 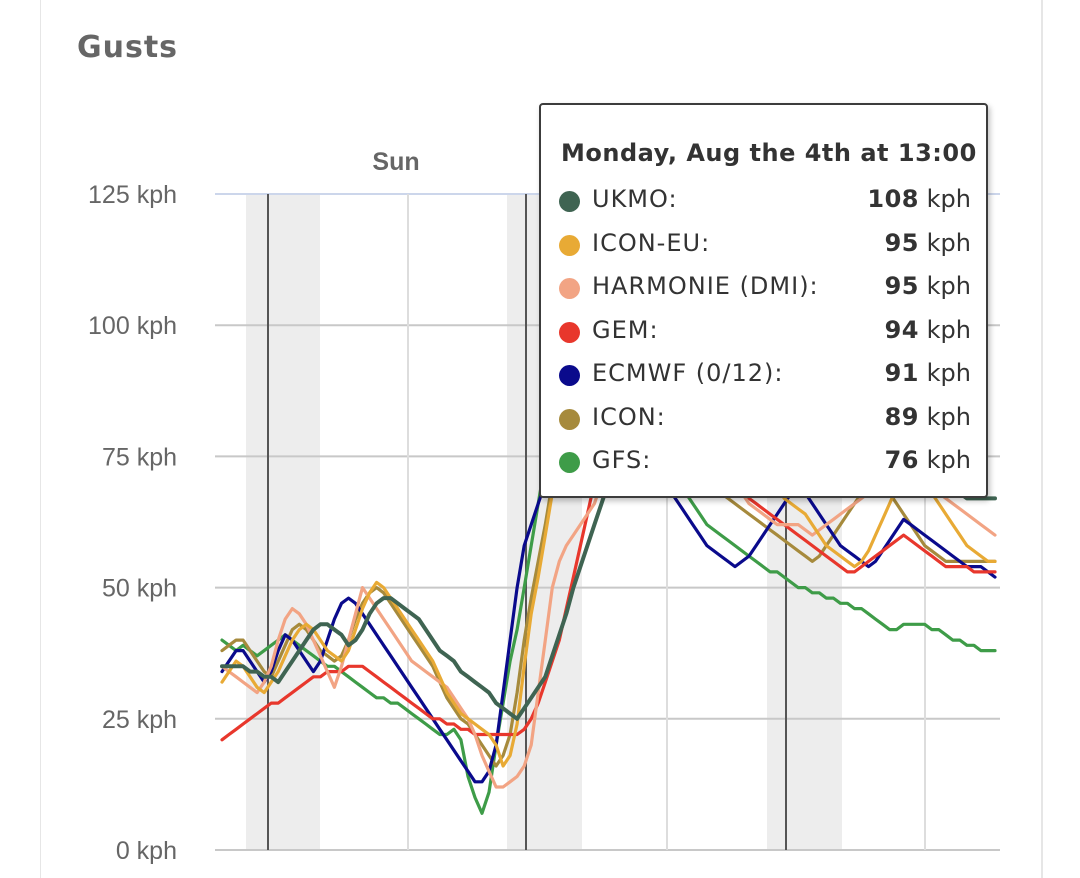 I want to click on tooltip-series-name: ICON:, so click(x=629, y=416).